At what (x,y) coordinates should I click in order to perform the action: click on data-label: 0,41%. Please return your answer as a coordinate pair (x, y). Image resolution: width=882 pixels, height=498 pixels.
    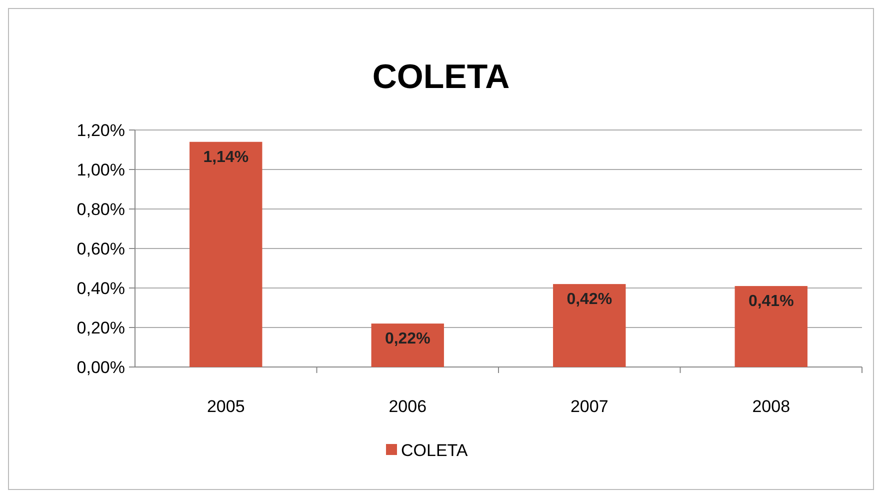
    Looking at the image, I should click on (771, 301).